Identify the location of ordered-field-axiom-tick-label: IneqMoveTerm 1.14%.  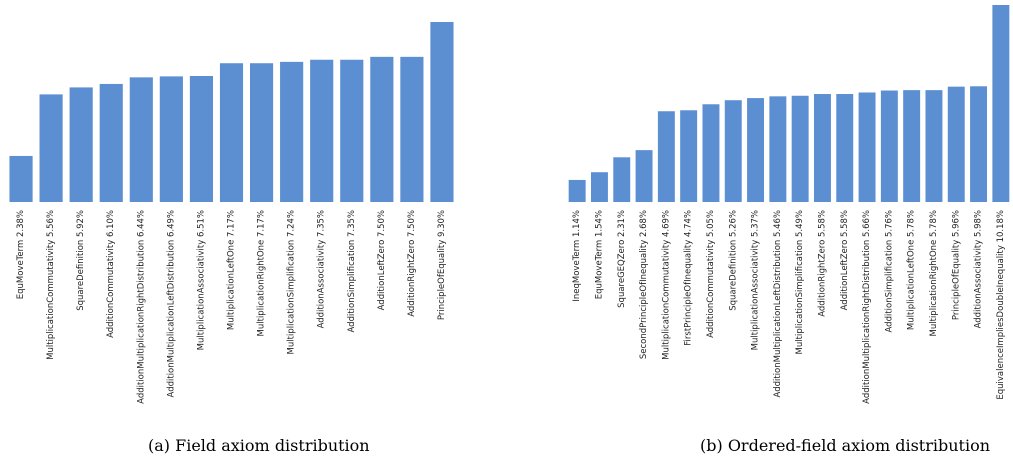
(577, 256).